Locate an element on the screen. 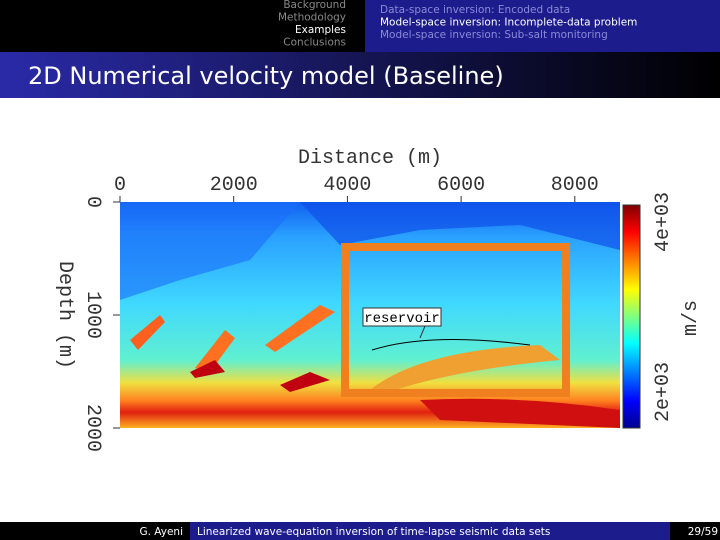 The image size is (720, 540). title-bar is located at coordinates (360, 75).